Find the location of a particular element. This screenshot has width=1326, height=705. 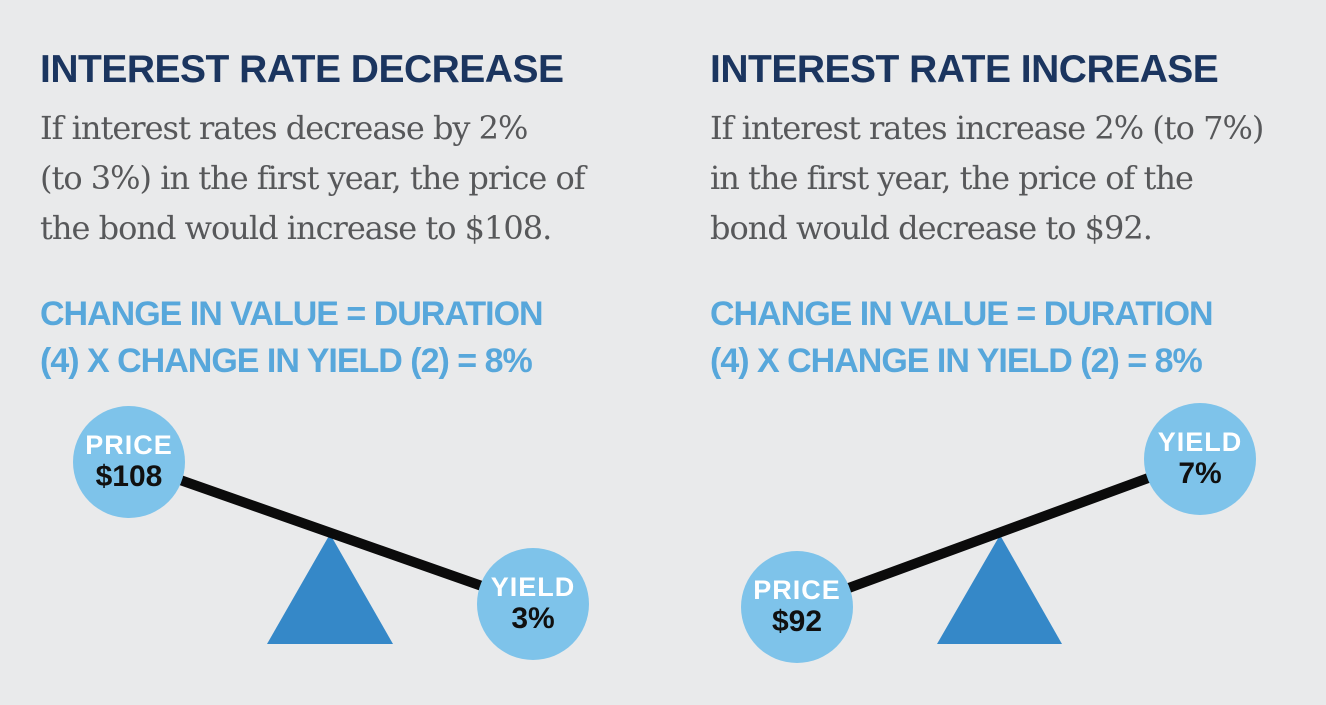

right-formula-line-2: (4) X CHANGE IN YIELD (2) = 8% is located at coordinates (956, 361).